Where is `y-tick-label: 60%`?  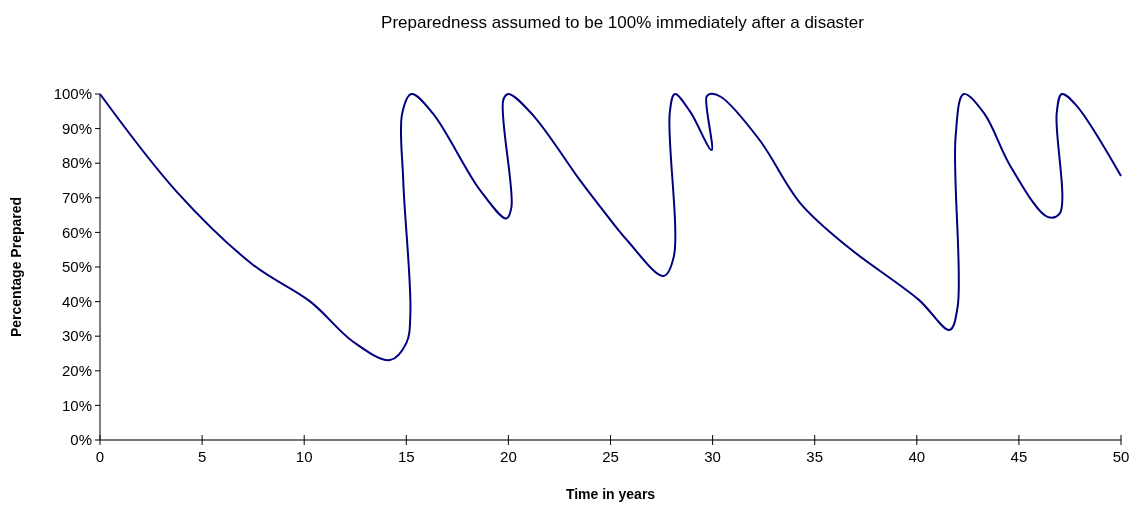 y-tick-label: 60% is located at coordinates (76, 232).